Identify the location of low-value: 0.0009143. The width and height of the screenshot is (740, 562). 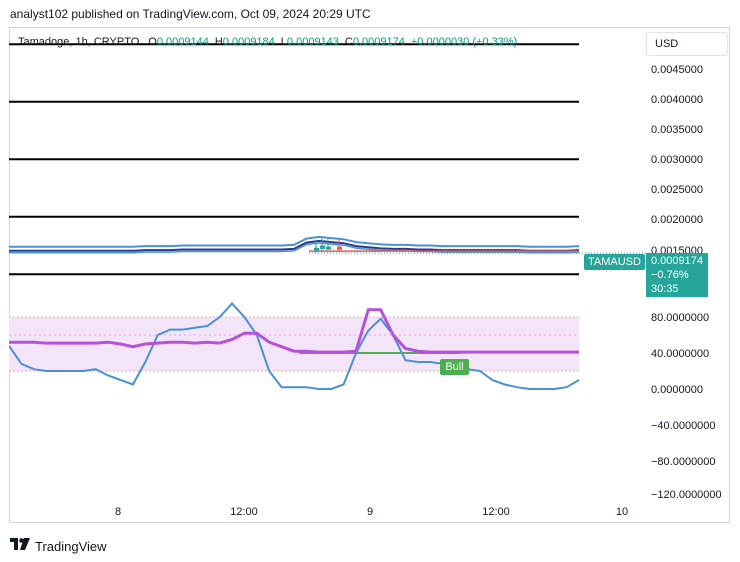
(312, 42).